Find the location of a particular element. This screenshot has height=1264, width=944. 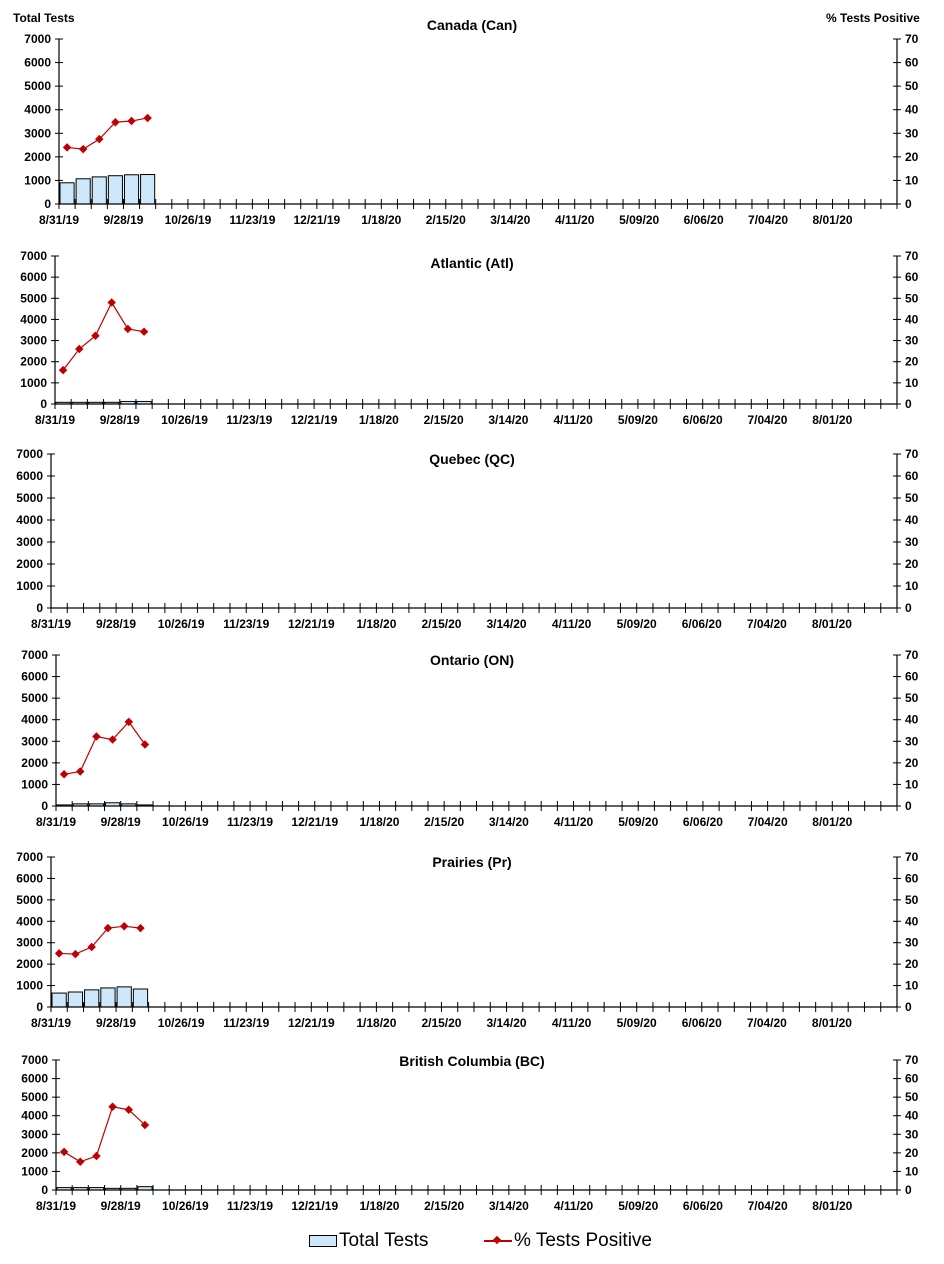

bar-swatch-icon is located at coordinates (323, 1241).